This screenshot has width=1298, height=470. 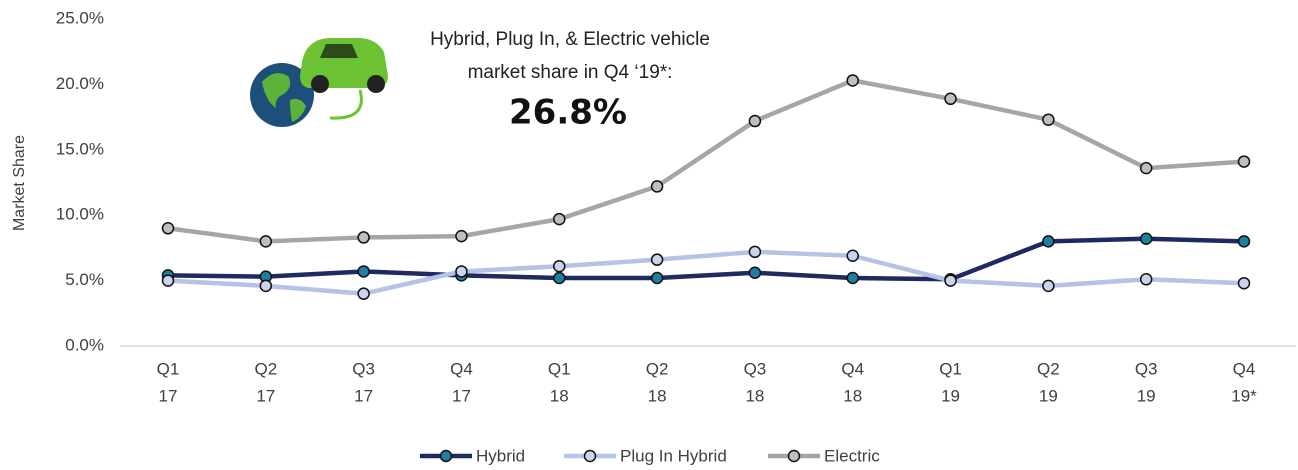 What do you see at coordinates (568, 113) in the screenshot?
I see `annotation-value: 26.8%` at bounding box center [568, 113].